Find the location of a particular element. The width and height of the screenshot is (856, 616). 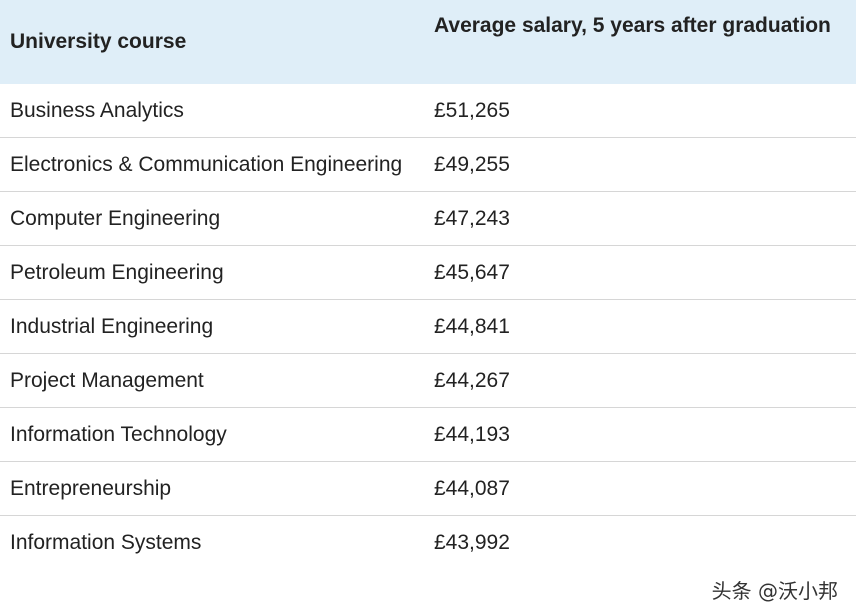

salary-cell: £44,841 is located at coordinates (640, 326).